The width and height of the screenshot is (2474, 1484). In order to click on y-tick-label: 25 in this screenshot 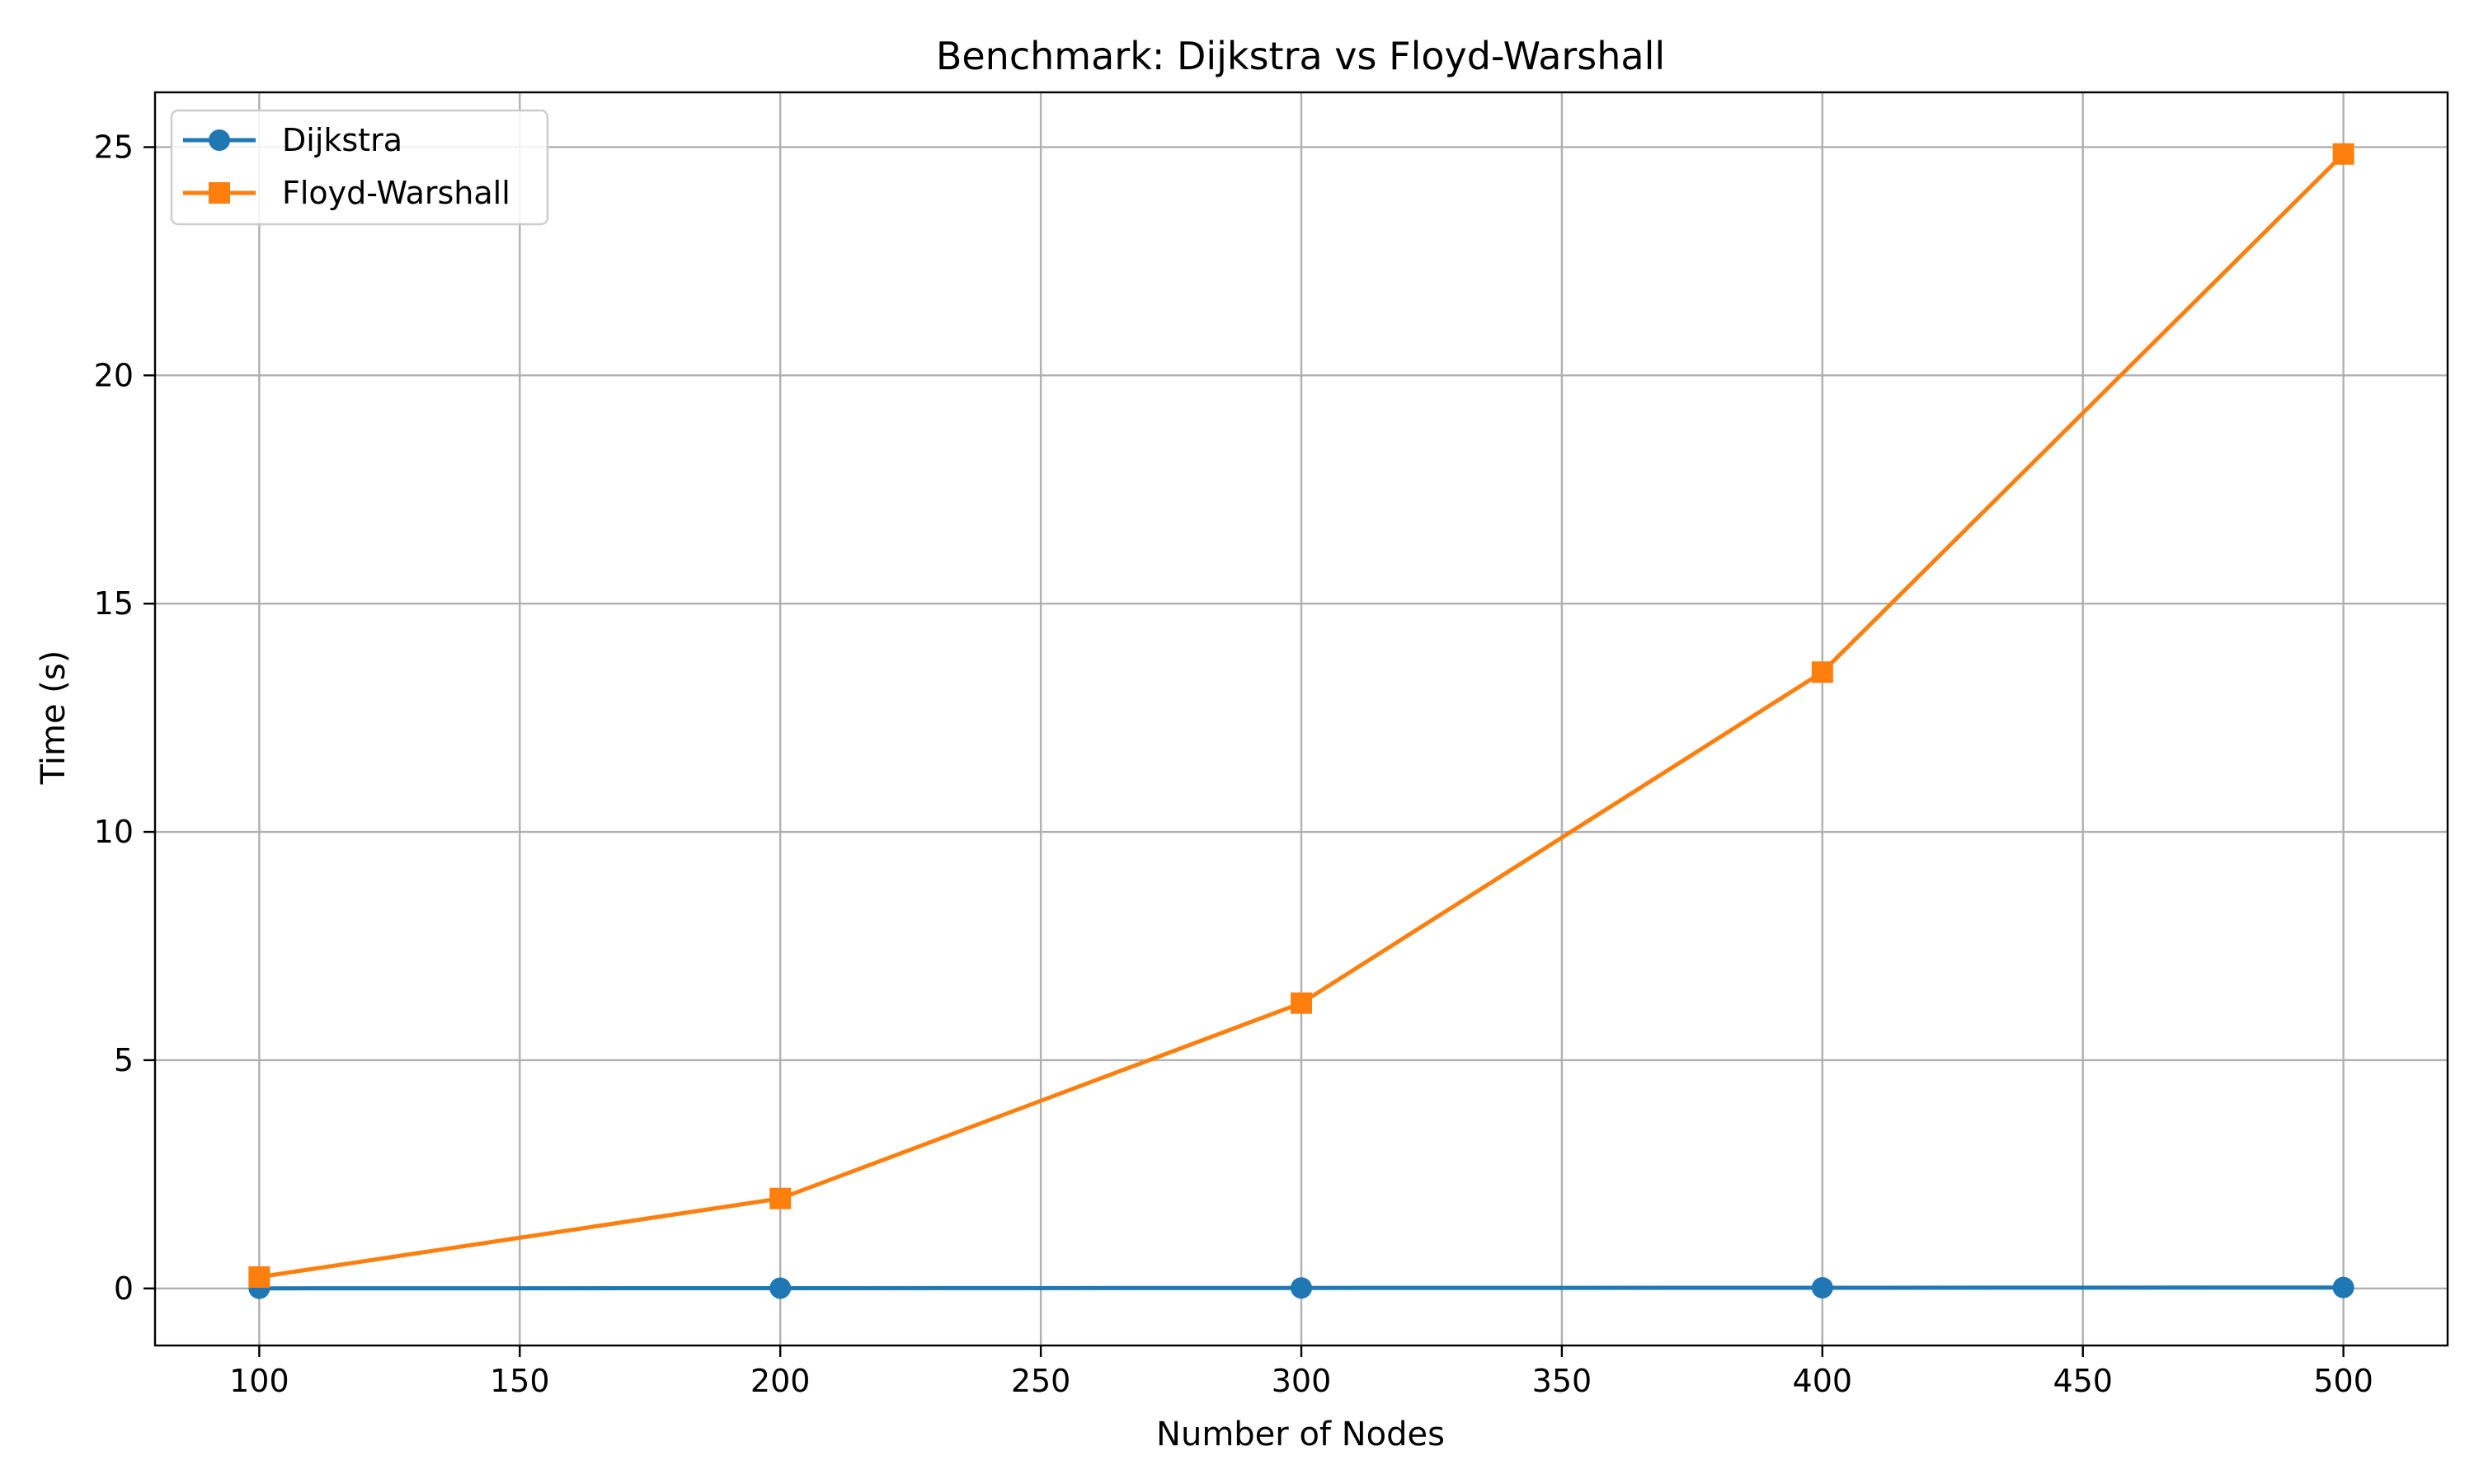, I will do `click(114, 147)`.